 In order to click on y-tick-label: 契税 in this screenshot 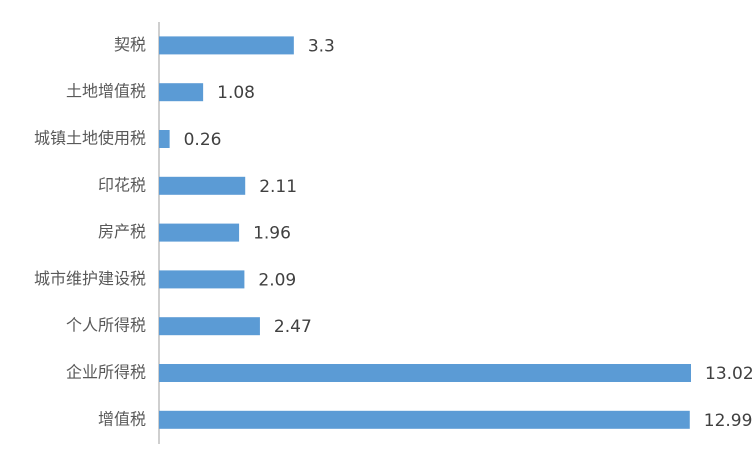, I will do `click(130, 44)`.